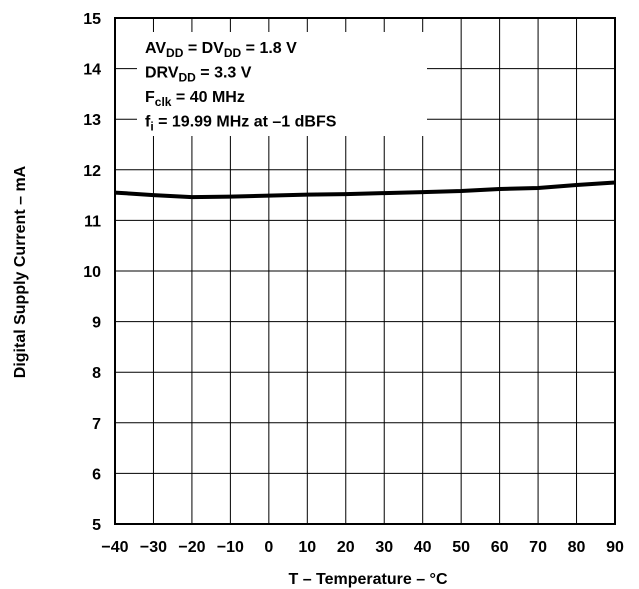  I want to click on x-tick-label: −40, so click(114, 547).